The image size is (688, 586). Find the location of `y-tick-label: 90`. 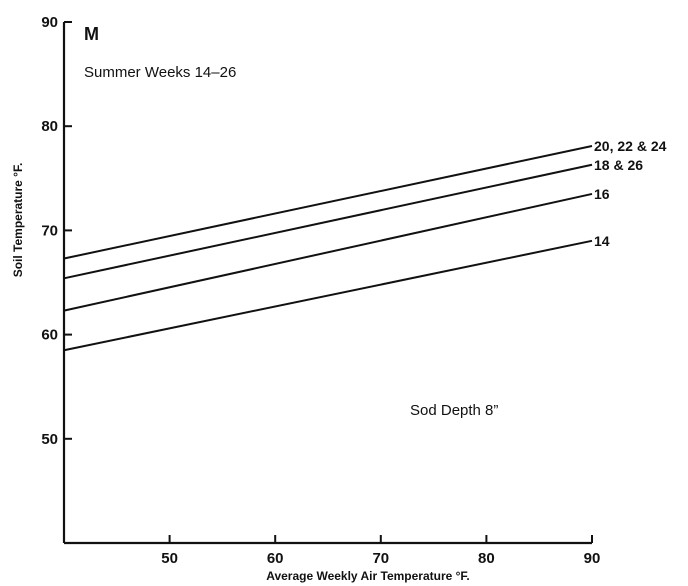

y-tick-label: 90 is located at coordinates (49, 22).